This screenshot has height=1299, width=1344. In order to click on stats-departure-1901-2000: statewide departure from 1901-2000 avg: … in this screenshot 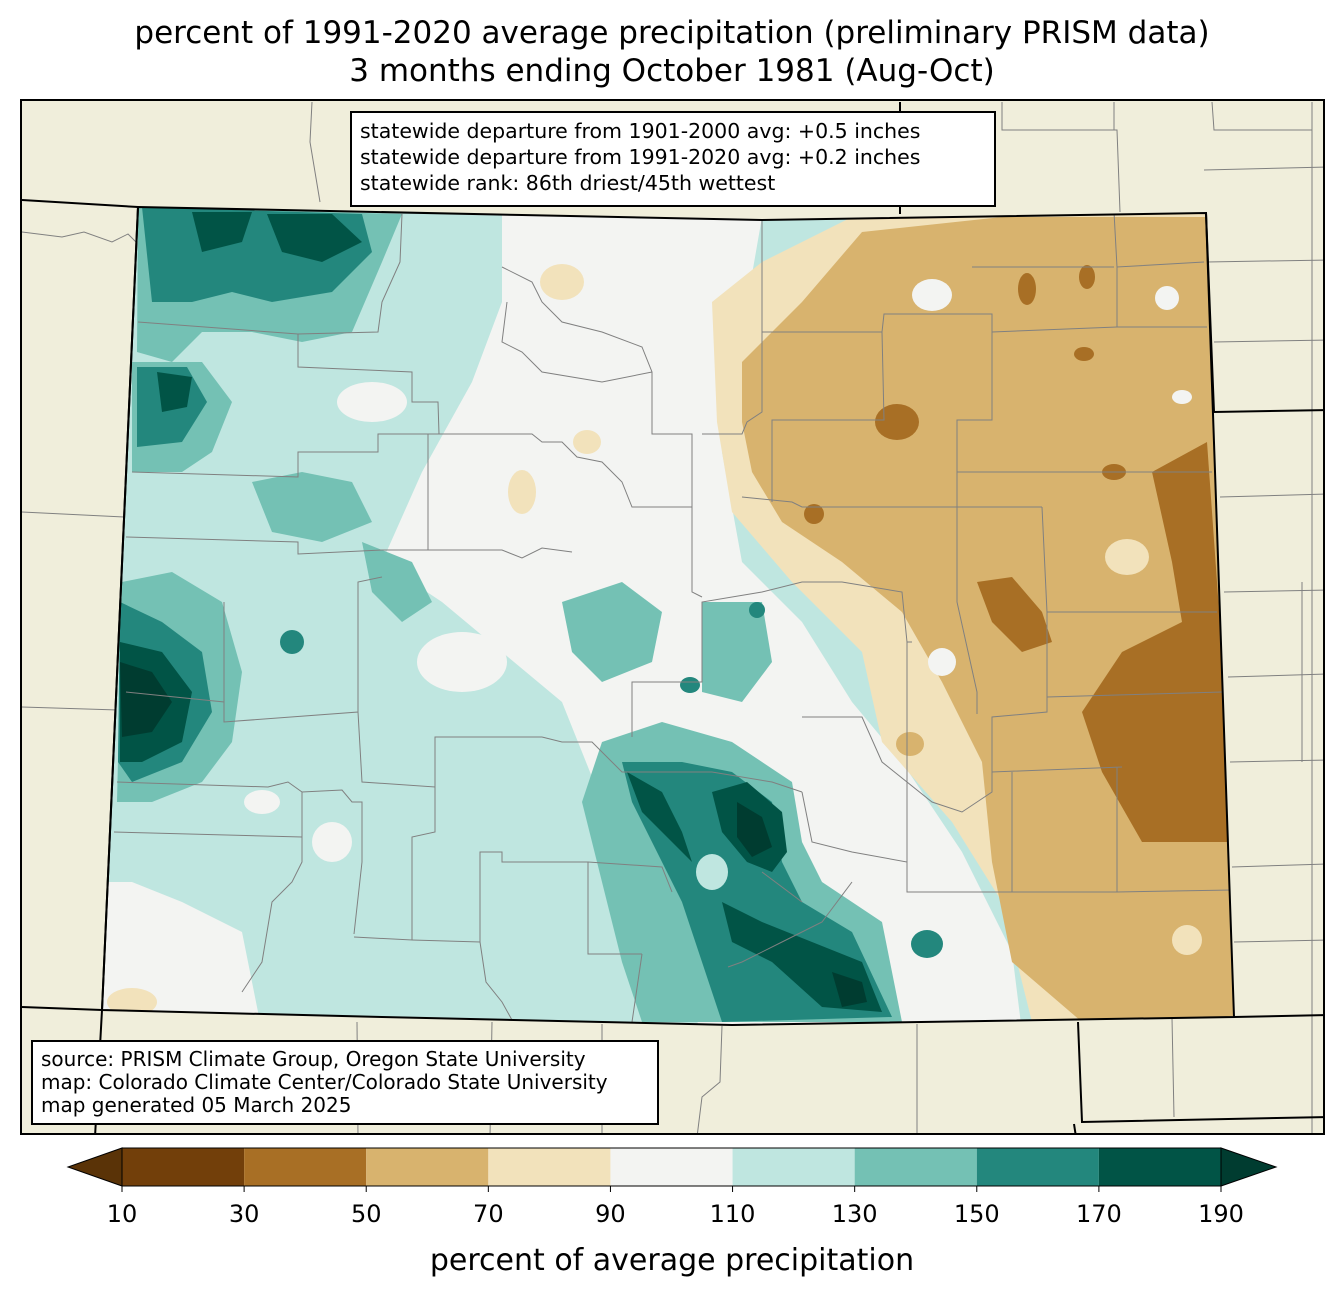, I will do `click(640, 131)`.